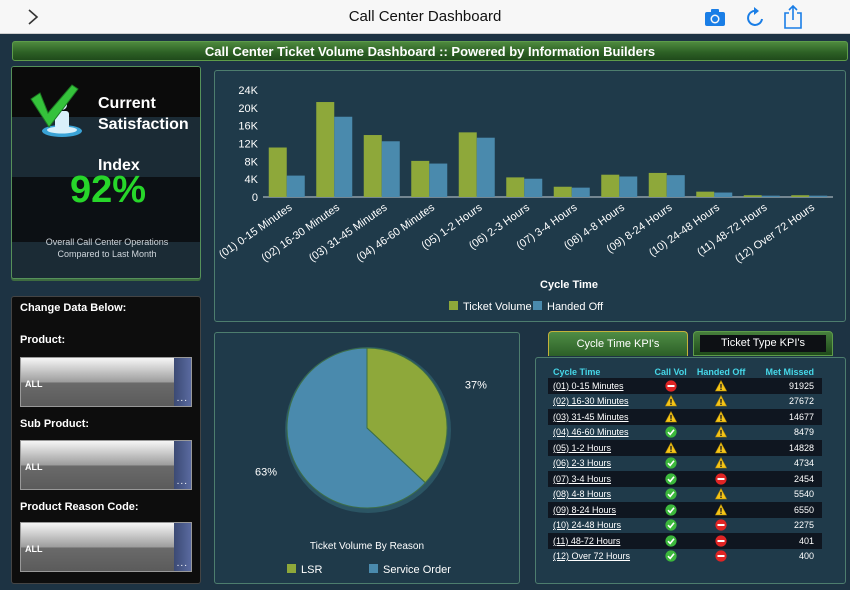 This screenshot has height=590, width=850. What do you see at coordinates (182, 547) in the screenshot?
I see `reason-code-scrollbar` at bounding box center [182, 547].